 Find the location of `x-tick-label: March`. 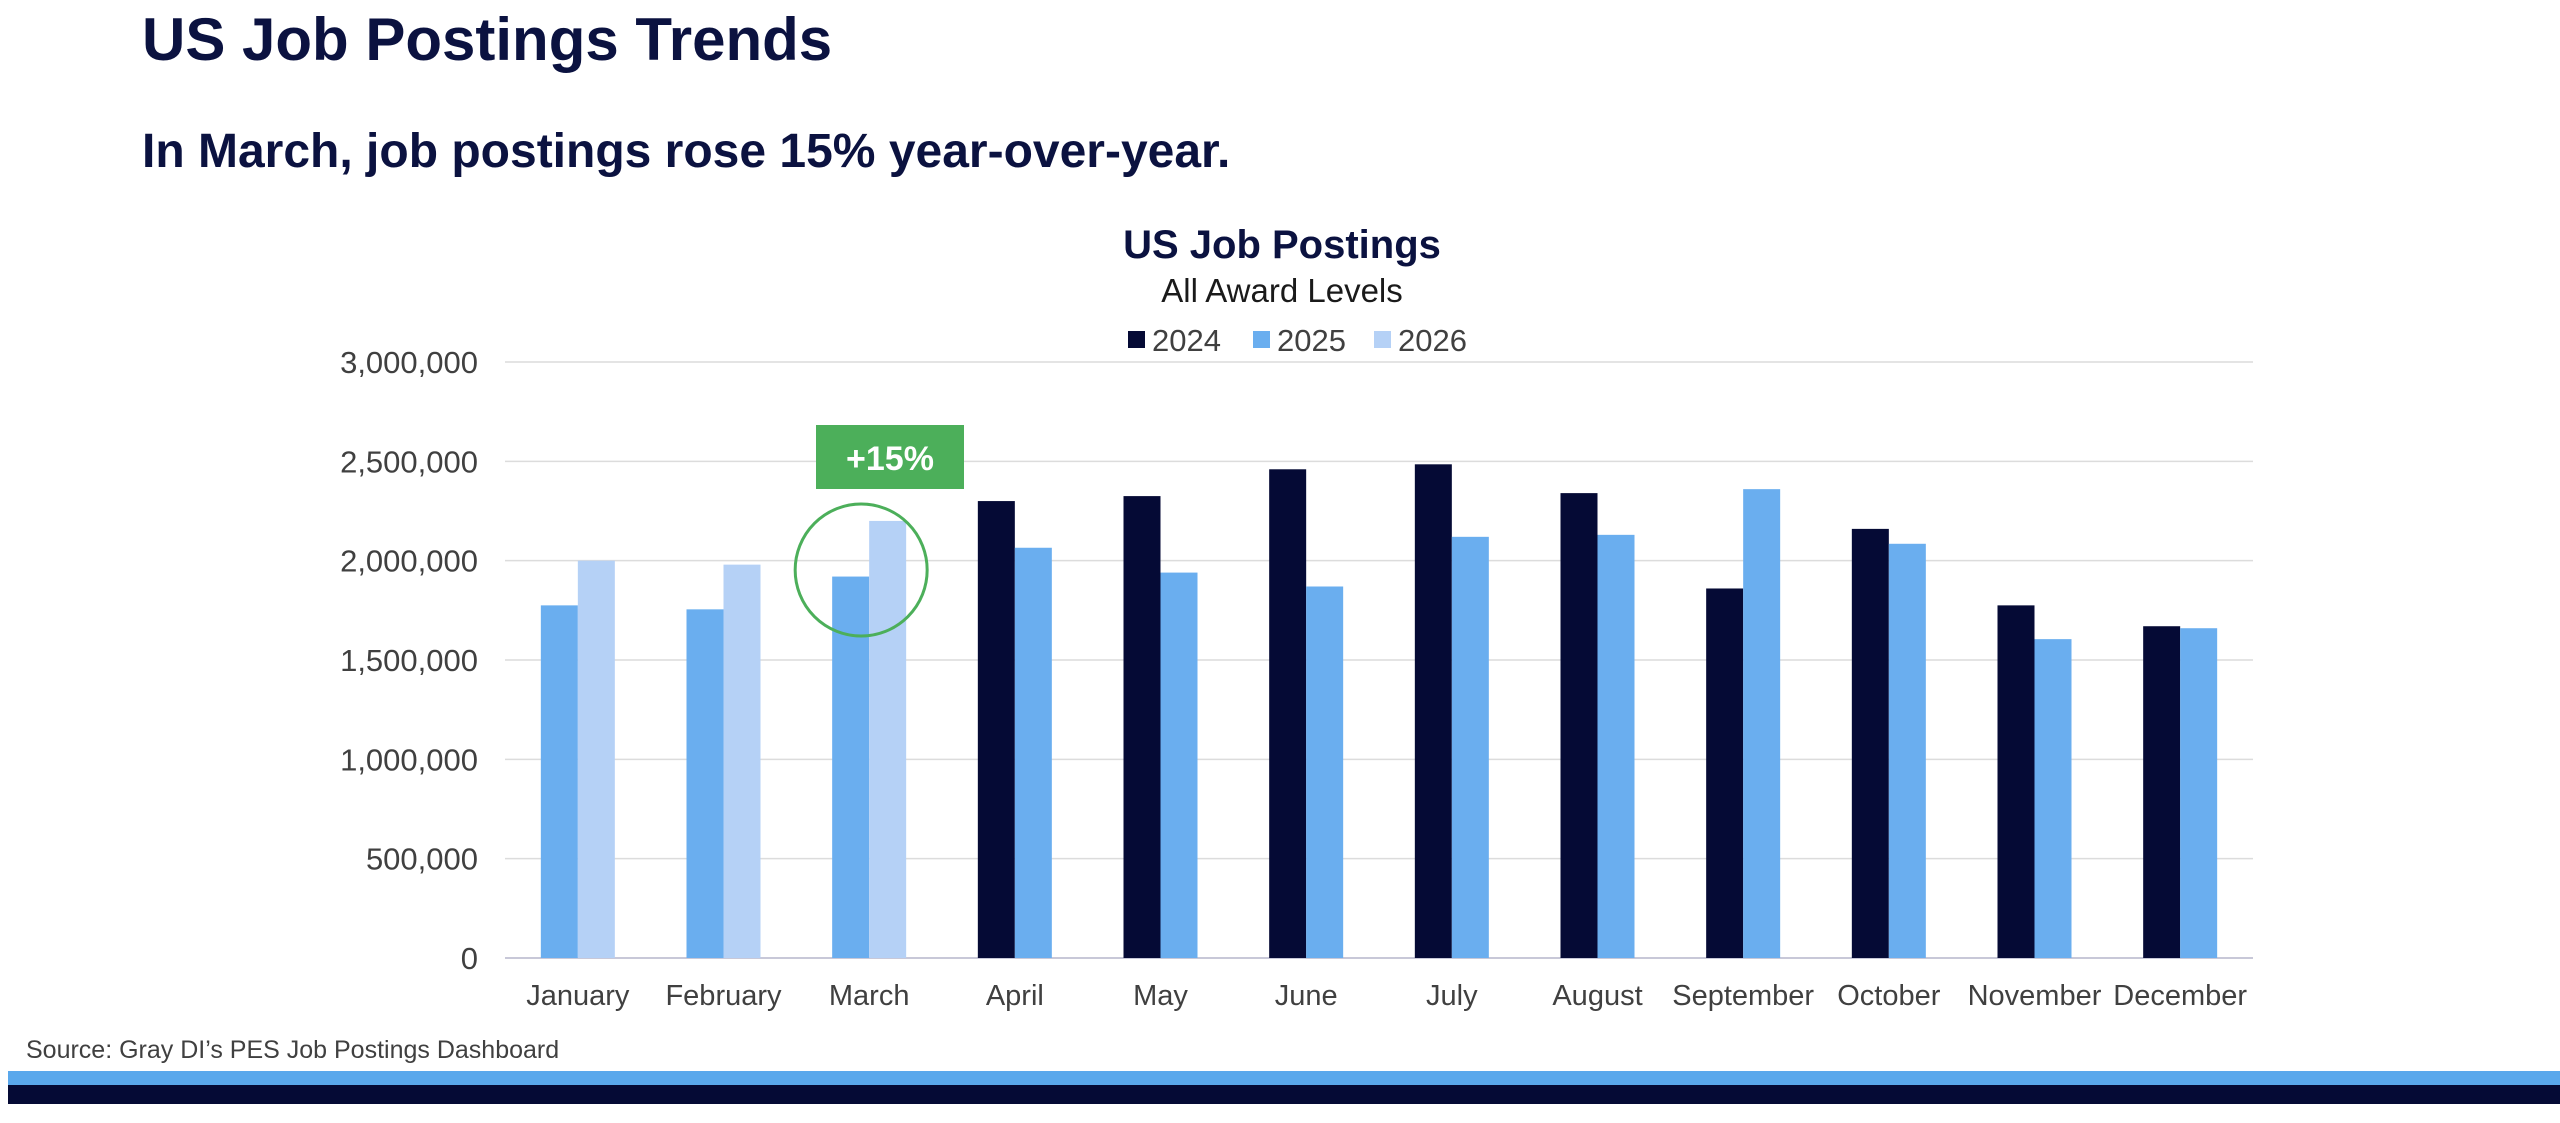

x-tick-label: March is located at coordinates (869, 996).